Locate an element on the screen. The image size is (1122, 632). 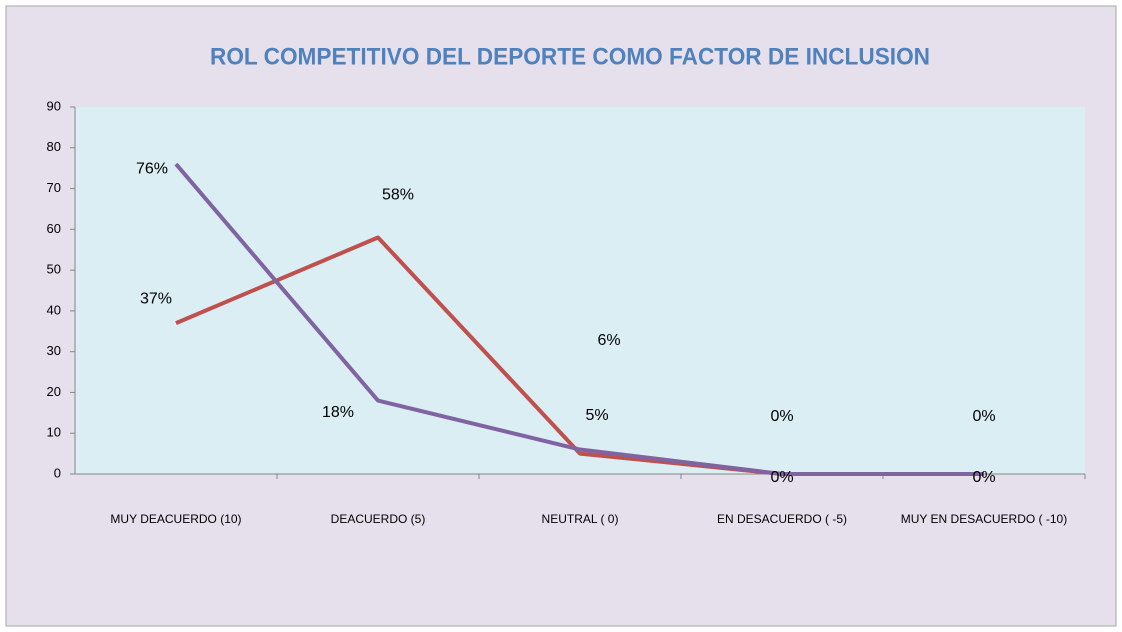
y-tick-label: 30 is located at coordinates (54, 350).